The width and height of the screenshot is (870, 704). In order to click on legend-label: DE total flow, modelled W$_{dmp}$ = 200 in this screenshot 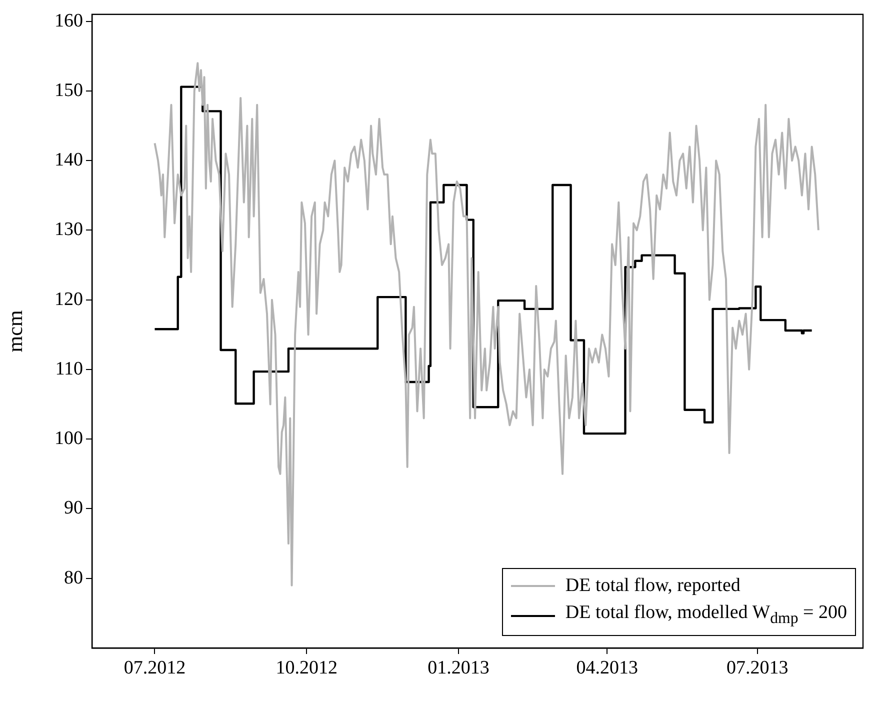, I will do `click(706, 615)`.